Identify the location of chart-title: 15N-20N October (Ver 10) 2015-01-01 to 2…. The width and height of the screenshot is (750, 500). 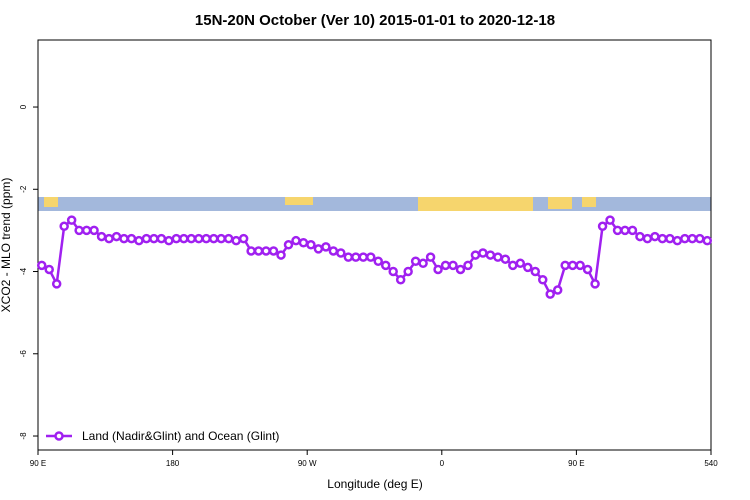
(375, 20).